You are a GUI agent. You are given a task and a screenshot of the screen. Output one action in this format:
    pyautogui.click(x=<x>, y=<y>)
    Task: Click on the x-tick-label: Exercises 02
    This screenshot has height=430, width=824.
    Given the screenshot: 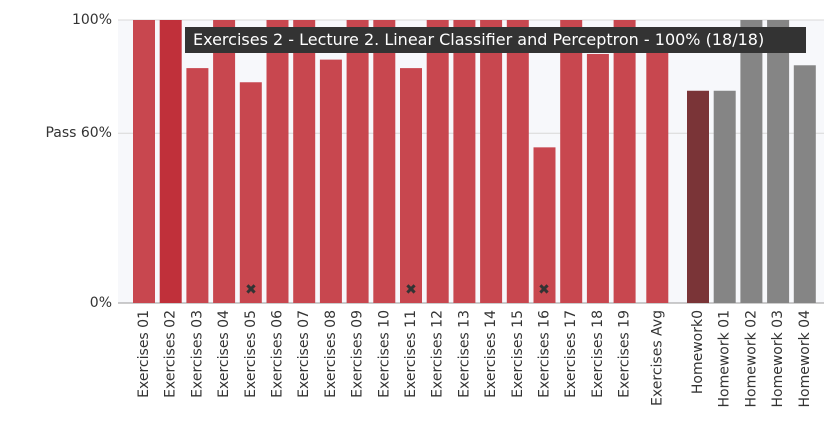 What is the action you would take?
    pyautogui.click(x=171, y=354)
    